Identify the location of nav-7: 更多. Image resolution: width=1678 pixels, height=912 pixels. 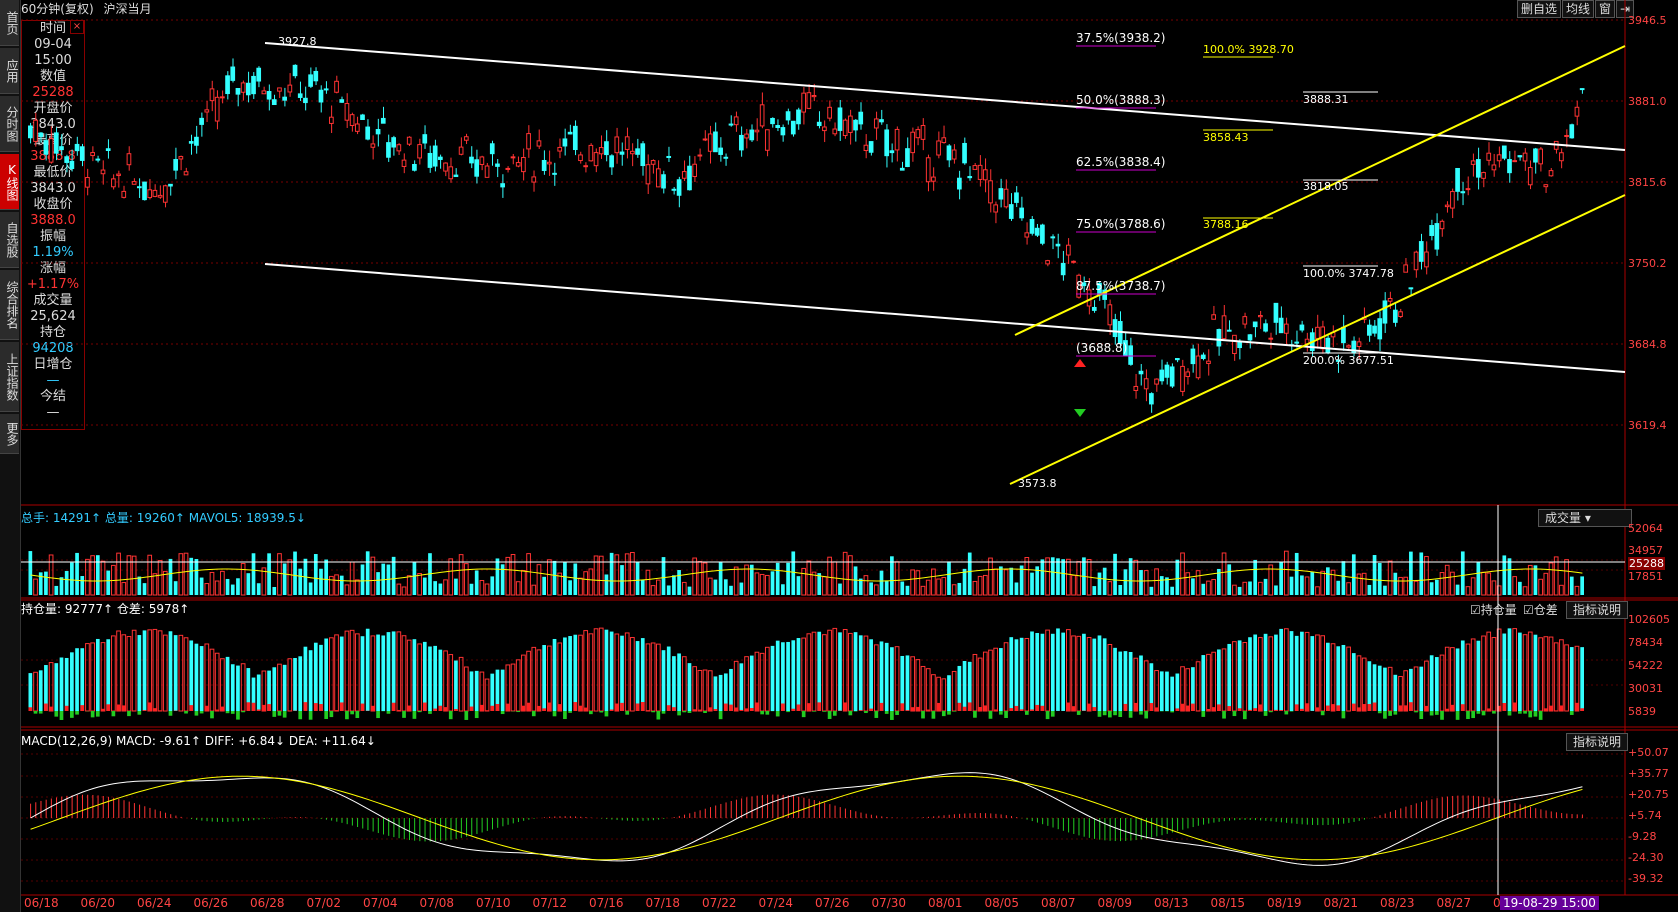
(9, 434).